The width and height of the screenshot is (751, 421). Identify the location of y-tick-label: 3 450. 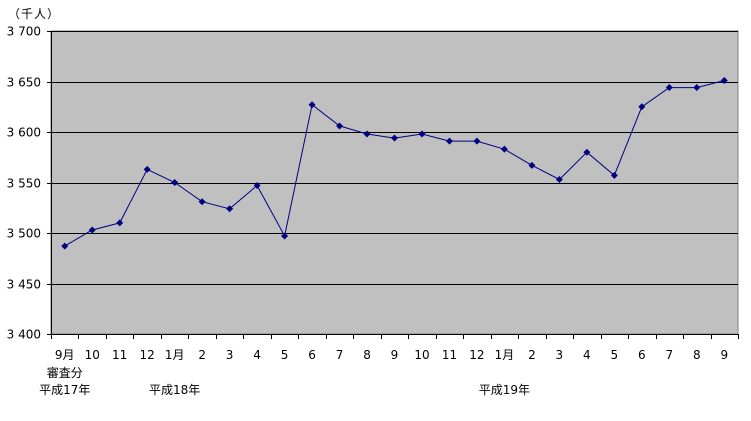
(24, 285).